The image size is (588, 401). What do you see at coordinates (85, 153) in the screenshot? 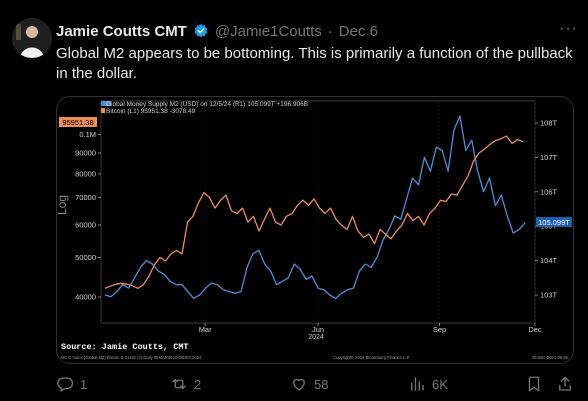
I see `left-tick-label: 90000` at bounding box center [85, 153].